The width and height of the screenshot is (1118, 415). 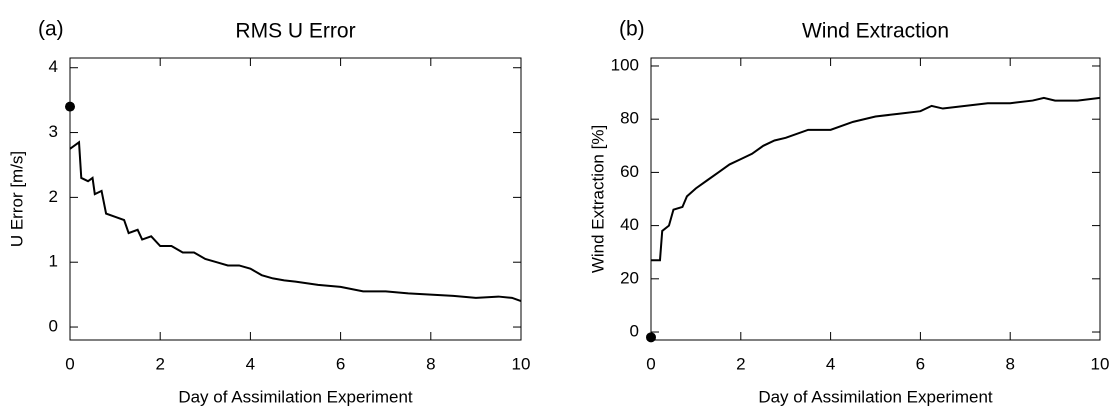 What do you see at coordinates (629, 171) in the screenshot?
I see `y-tick-label: 60` at bounding box center [629, 171].